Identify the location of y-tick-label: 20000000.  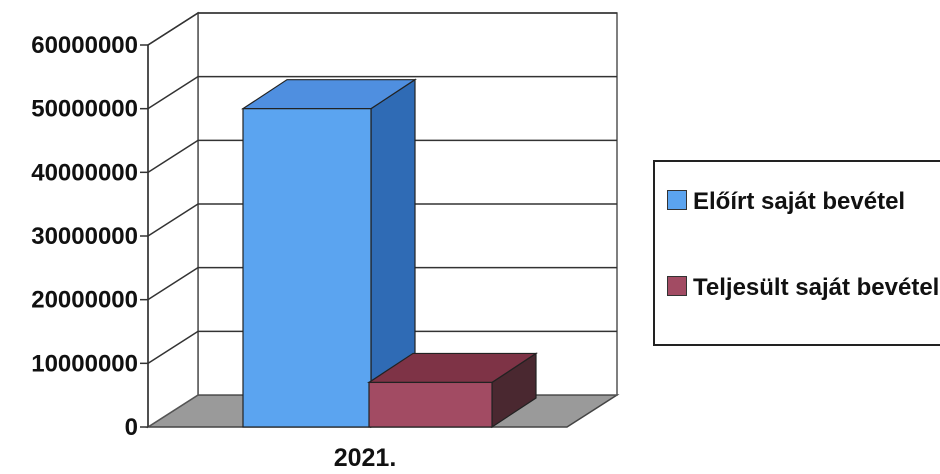
(84, 300).